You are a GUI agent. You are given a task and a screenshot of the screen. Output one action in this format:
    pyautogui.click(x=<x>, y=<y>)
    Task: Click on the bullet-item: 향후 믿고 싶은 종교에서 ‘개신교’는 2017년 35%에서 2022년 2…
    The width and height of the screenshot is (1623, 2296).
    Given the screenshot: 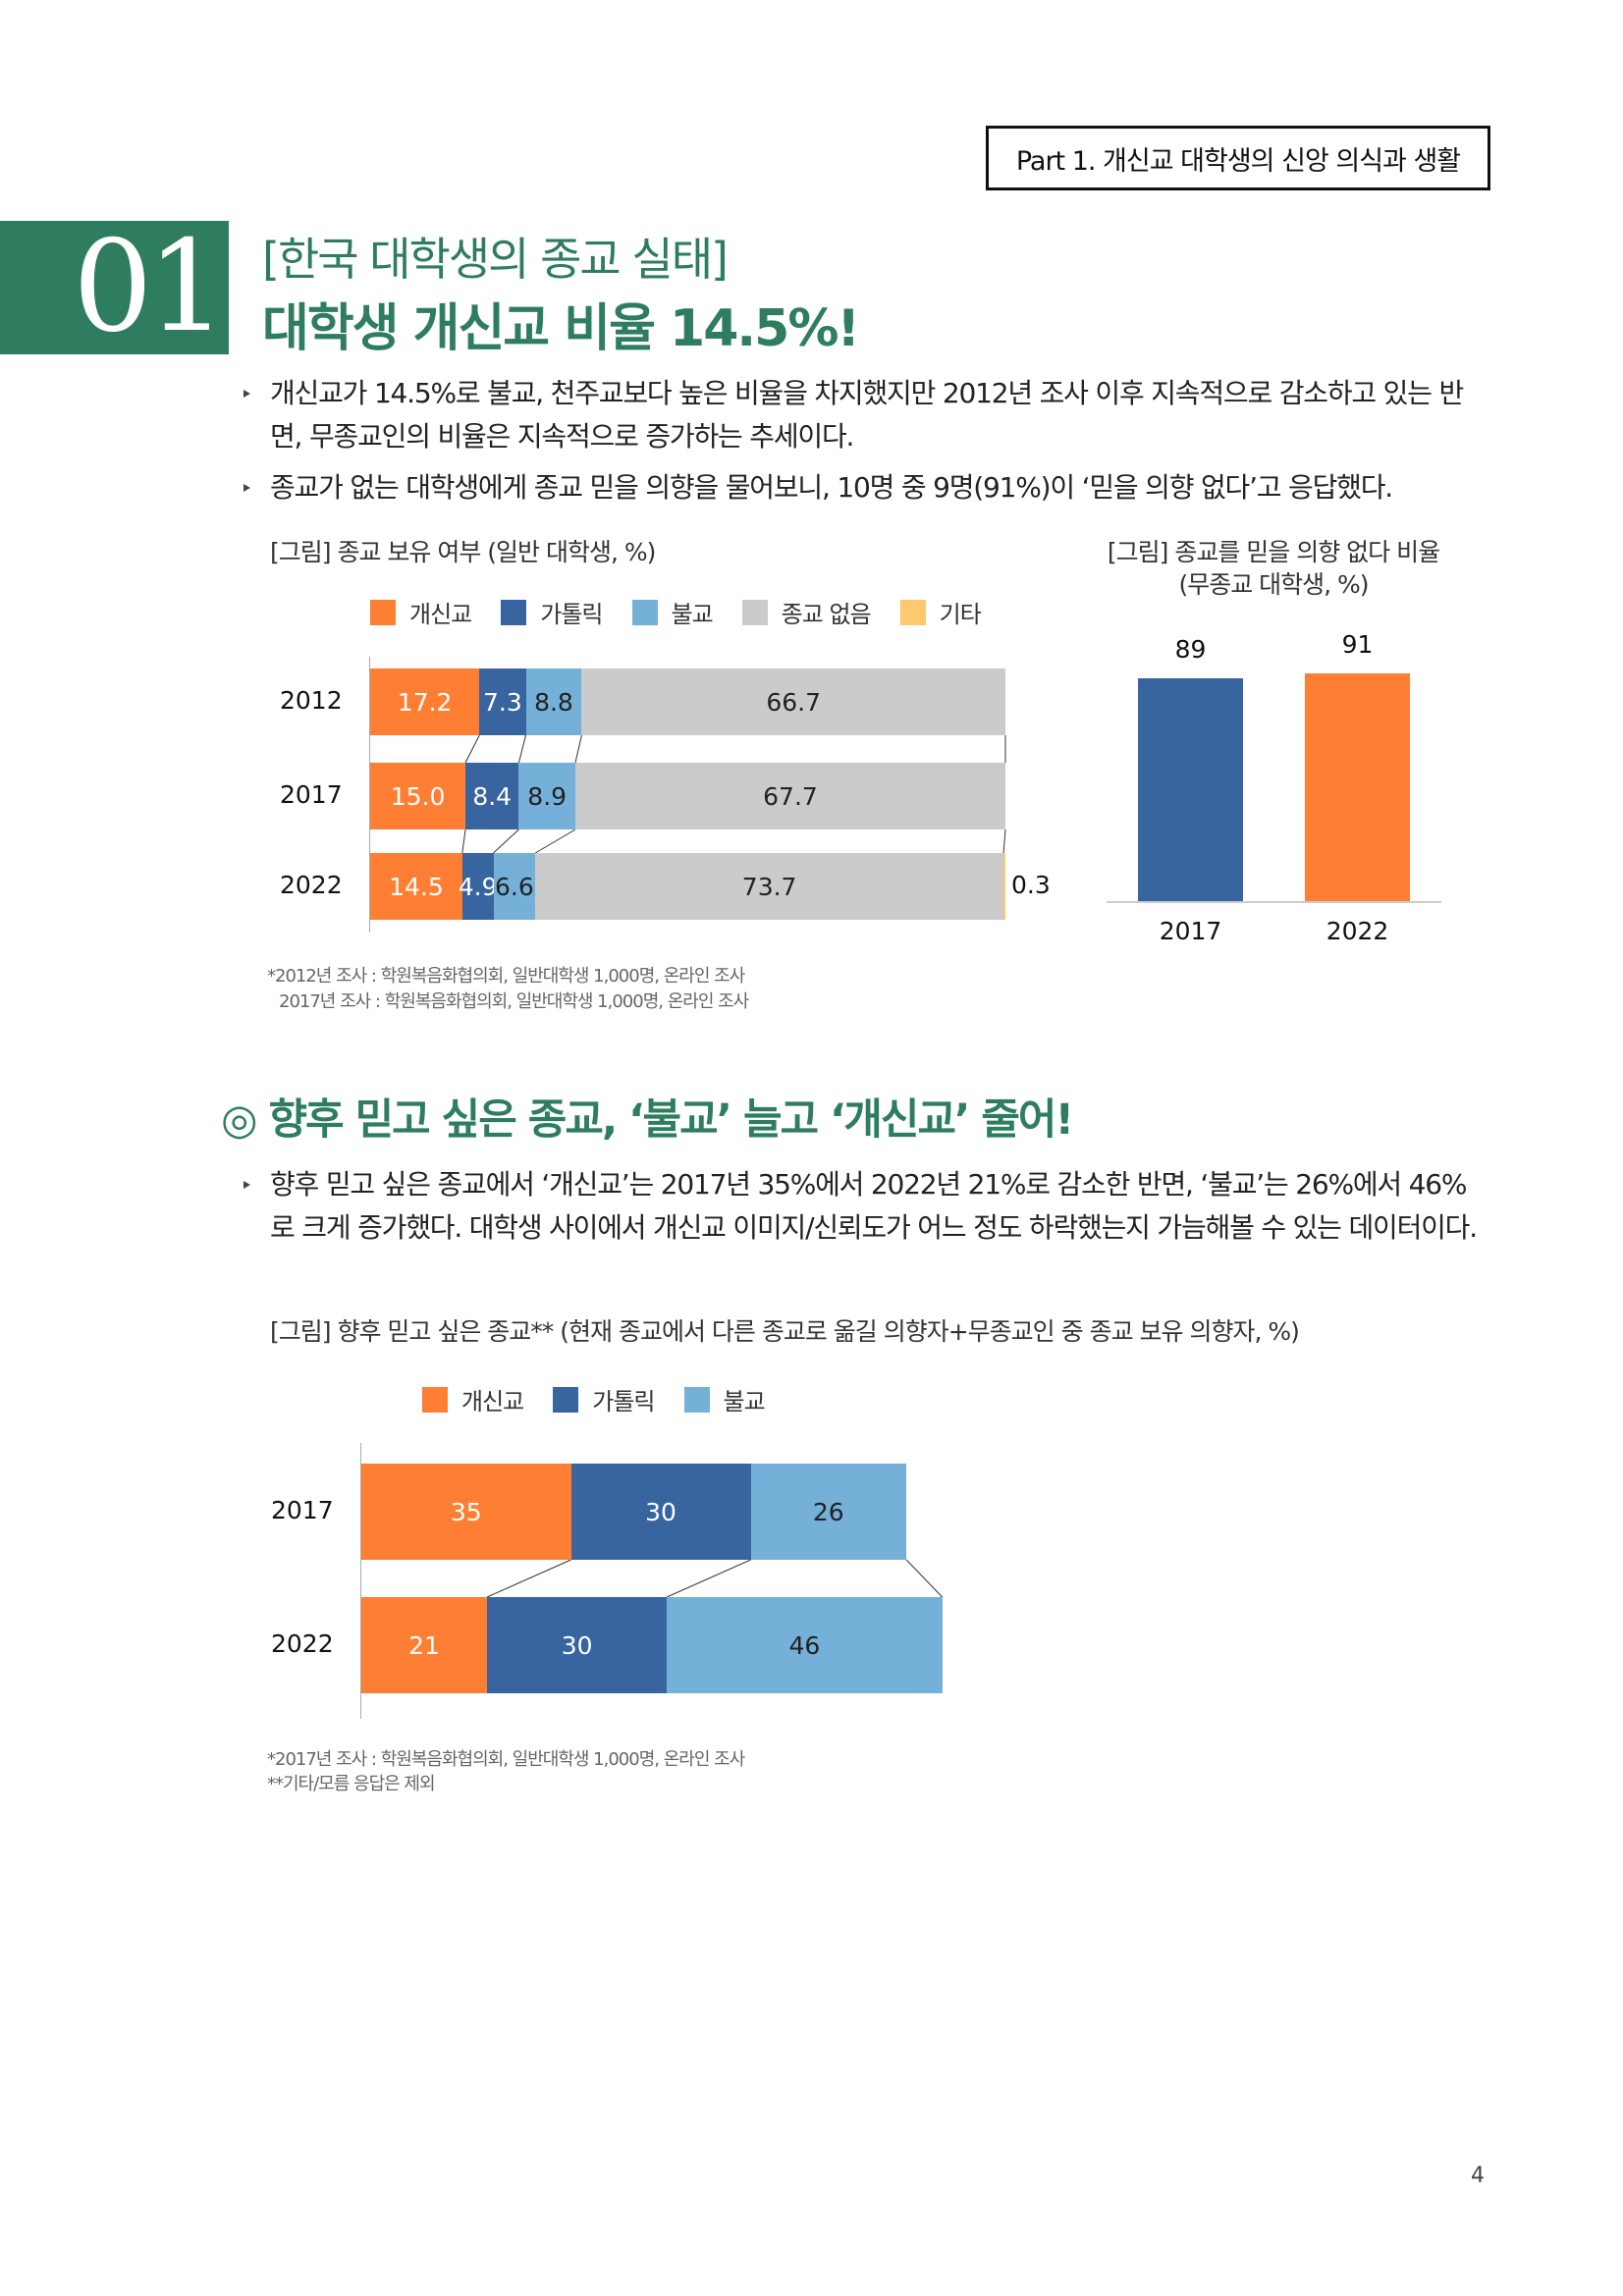 What is the action you would take?
    pyautogui.click(x=863, y=1206)
    